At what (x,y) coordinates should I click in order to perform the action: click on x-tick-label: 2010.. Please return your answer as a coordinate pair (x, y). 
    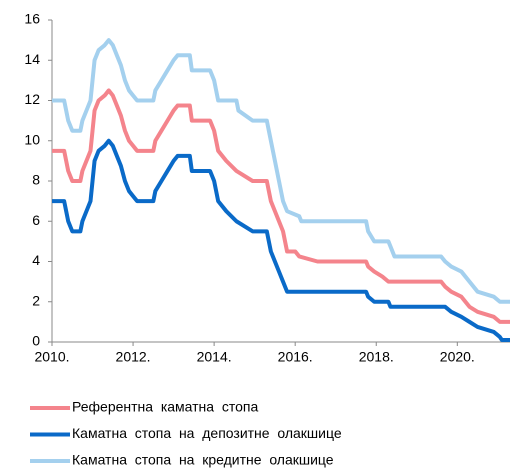
    Looking at the image, I should click on (51, 357).